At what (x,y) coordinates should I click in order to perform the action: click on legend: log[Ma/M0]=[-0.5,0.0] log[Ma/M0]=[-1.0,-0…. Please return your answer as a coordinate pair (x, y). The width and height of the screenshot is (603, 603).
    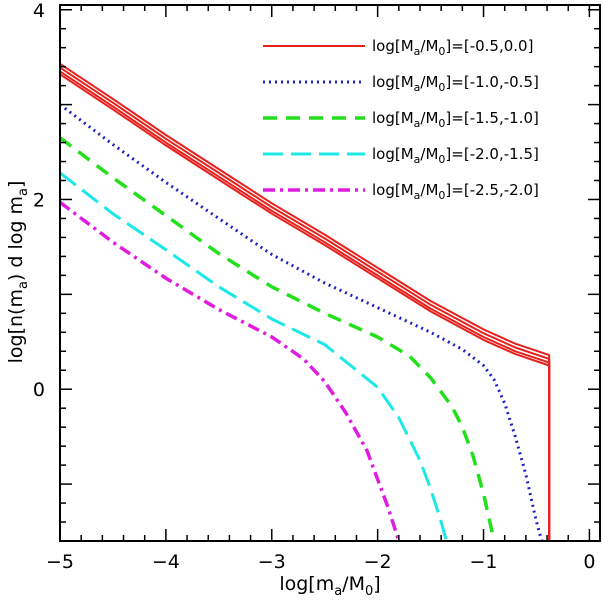
    Looking at the image, I should click on (401, 119).